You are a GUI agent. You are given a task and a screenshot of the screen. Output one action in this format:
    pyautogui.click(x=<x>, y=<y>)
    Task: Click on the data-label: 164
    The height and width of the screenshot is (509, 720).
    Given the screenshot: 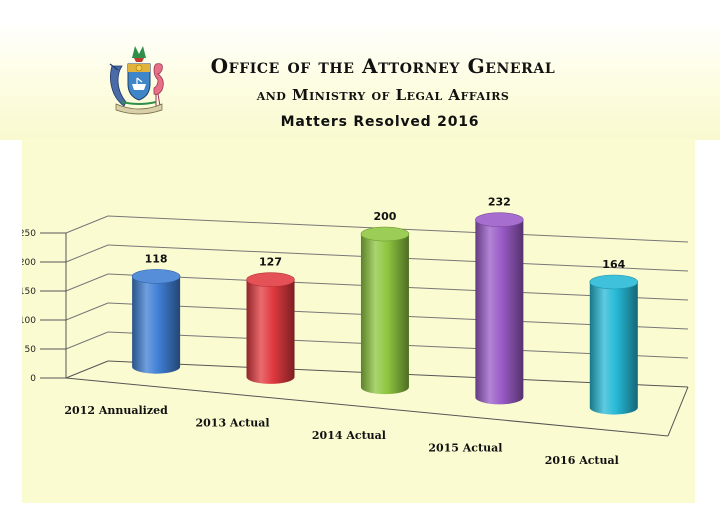 What is the action you would take?
    pyautogui.click(x=613, y=264)
    